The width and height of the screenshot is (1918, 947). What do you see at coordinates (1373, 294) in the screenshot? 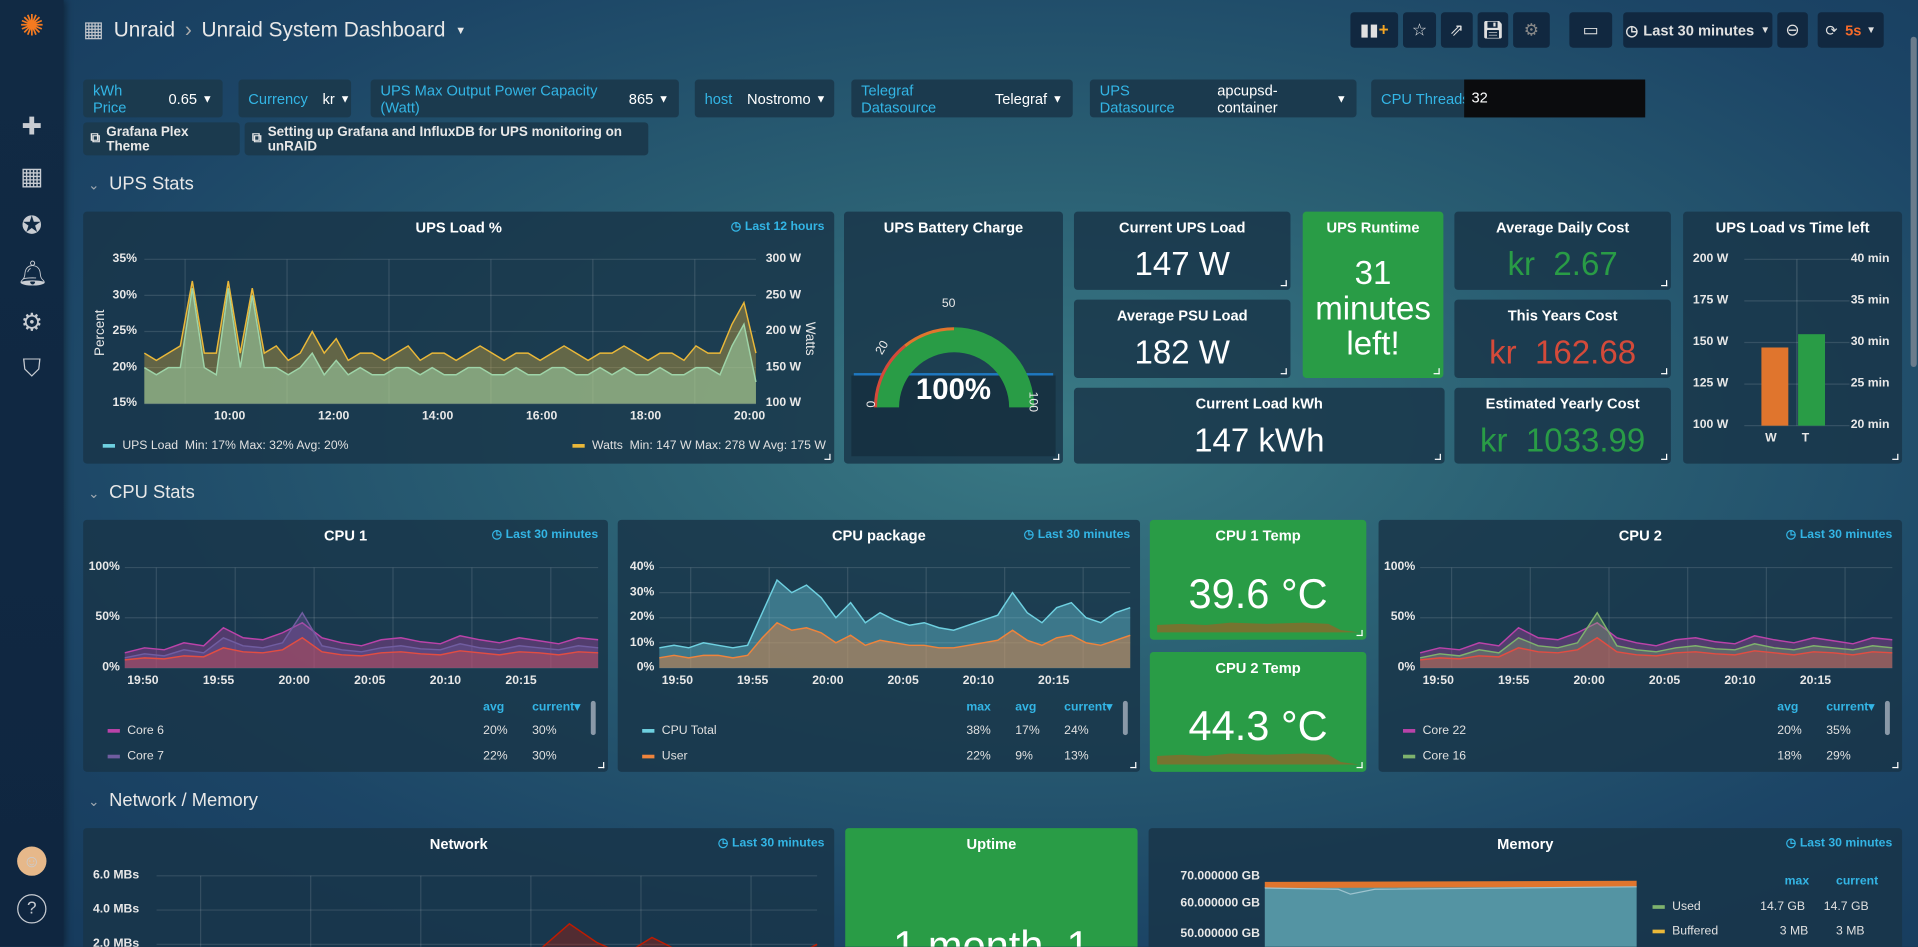
I see `panel-ups-runtime: UPS Runtime 31 minutes left!` at bounding box center [1373, 294].